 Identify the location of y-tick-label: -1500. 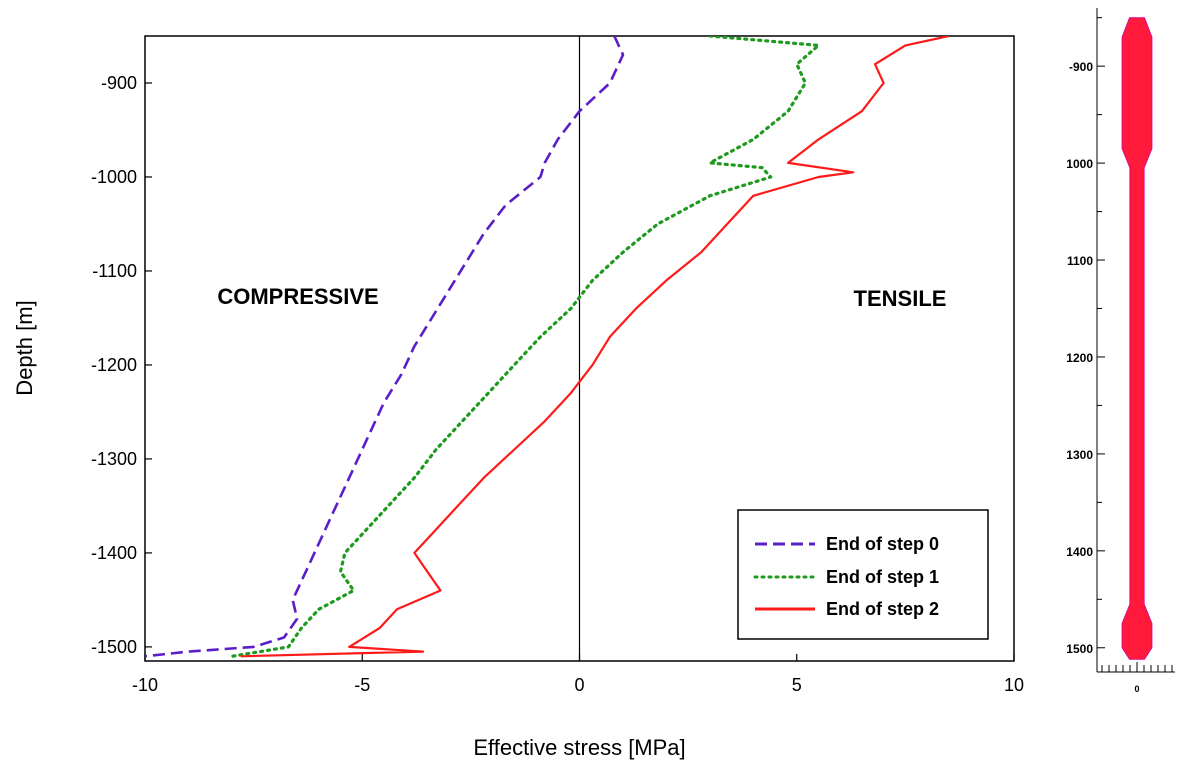
(114, 647).